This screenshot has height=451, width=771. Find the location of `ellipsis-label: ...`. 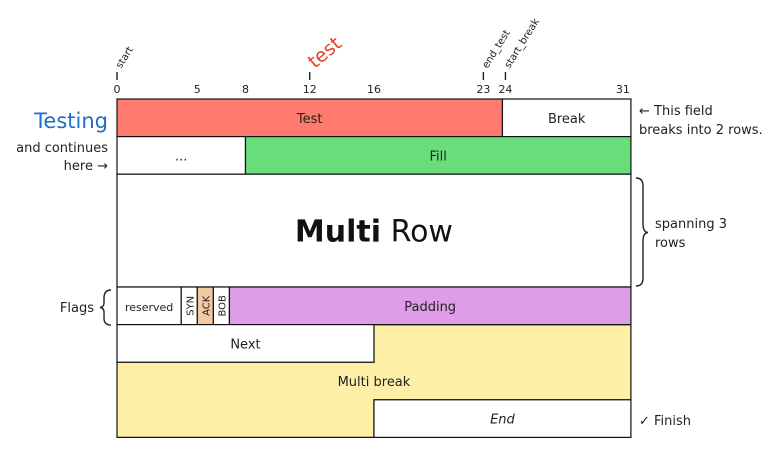

ellipsis-label: ... is located at coordinates (181, 156).